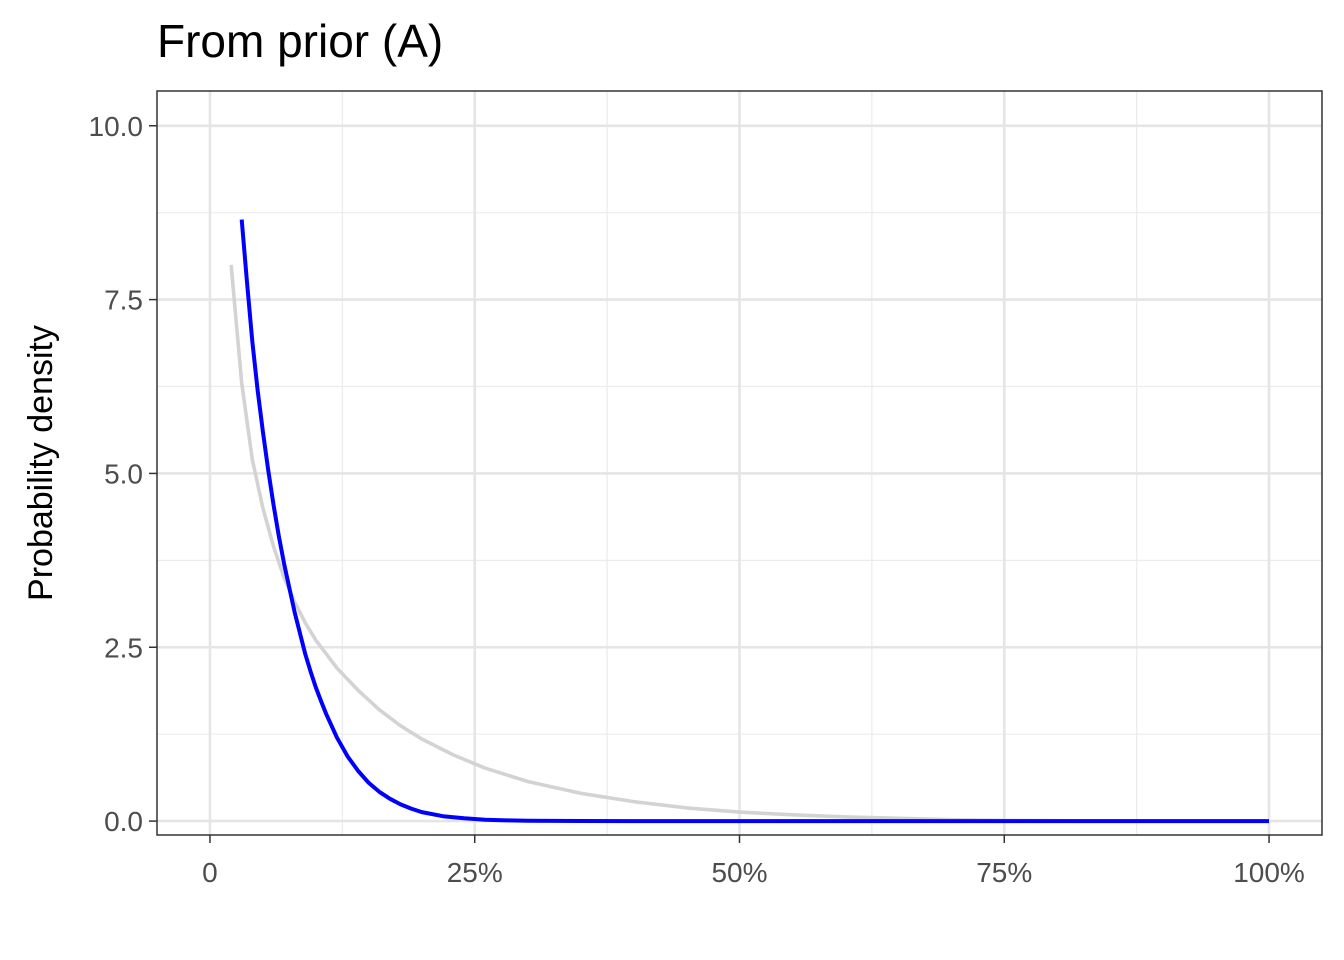 The width and height of the screenshot is (1344, 960). I want to click on y-tick-label: 2.5, so click(123, 647).